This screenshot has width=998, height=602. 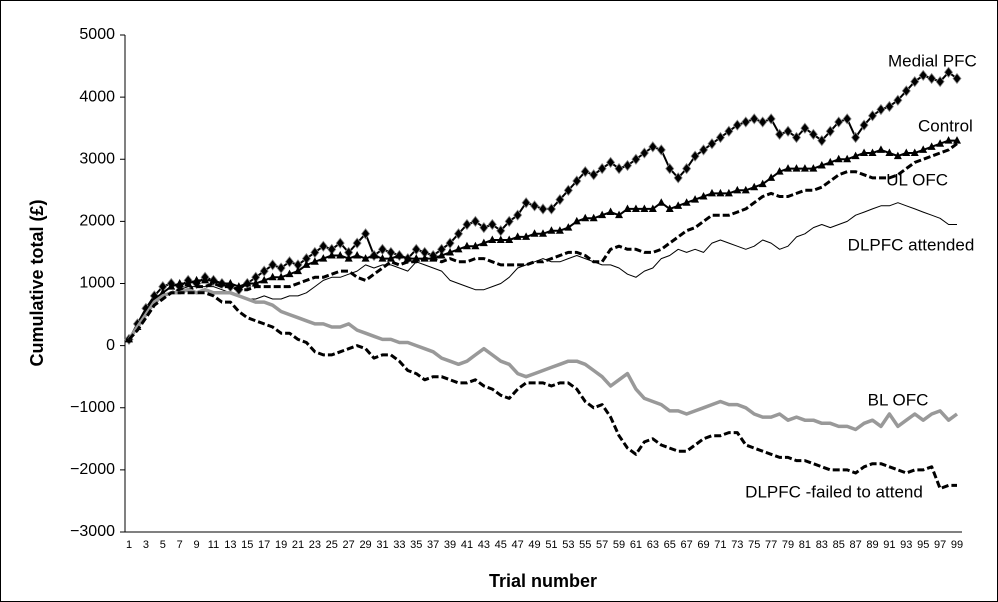 I want to click on x-axis-title: Trial number, so click(x=543, y=581).